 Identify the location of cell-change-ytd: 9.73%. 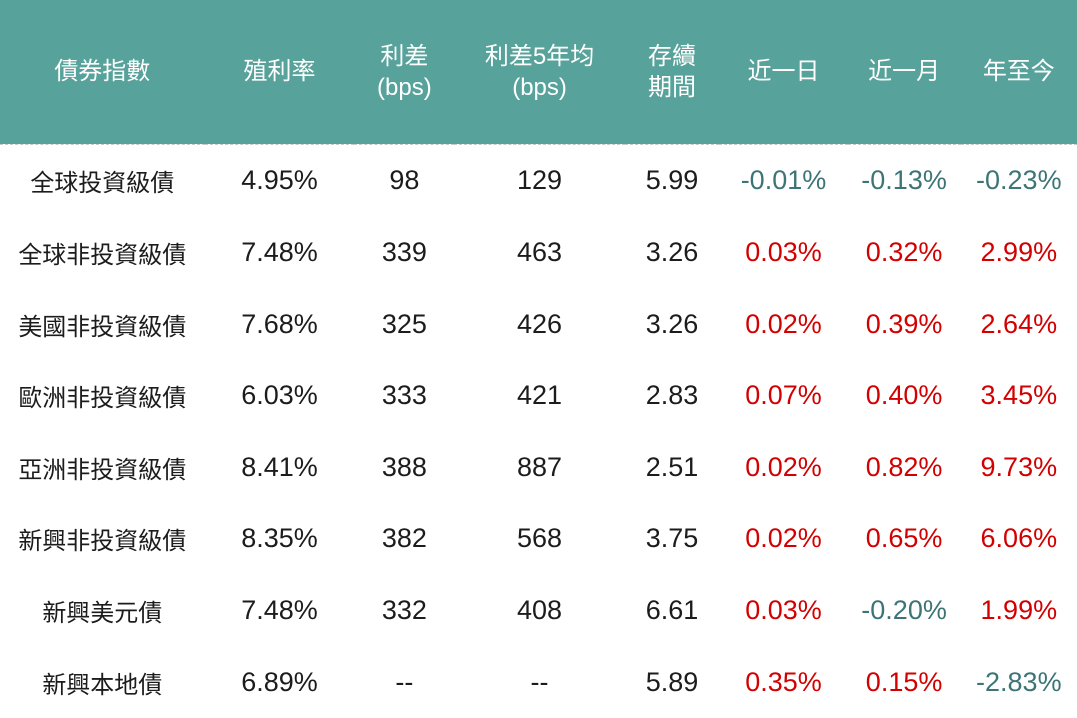
(1019, 466).